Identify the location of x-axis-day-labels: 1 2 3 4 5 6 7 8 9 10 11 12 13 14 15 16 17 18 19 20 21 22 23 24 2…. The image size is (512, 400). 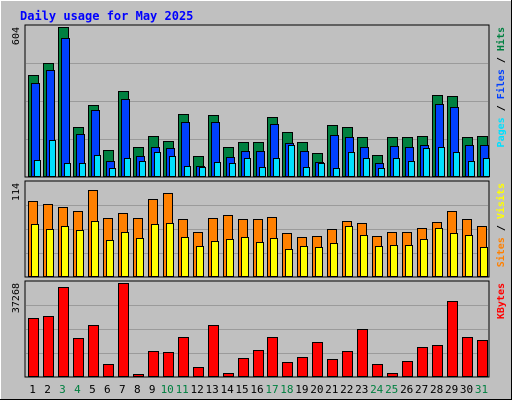
(258, 389).